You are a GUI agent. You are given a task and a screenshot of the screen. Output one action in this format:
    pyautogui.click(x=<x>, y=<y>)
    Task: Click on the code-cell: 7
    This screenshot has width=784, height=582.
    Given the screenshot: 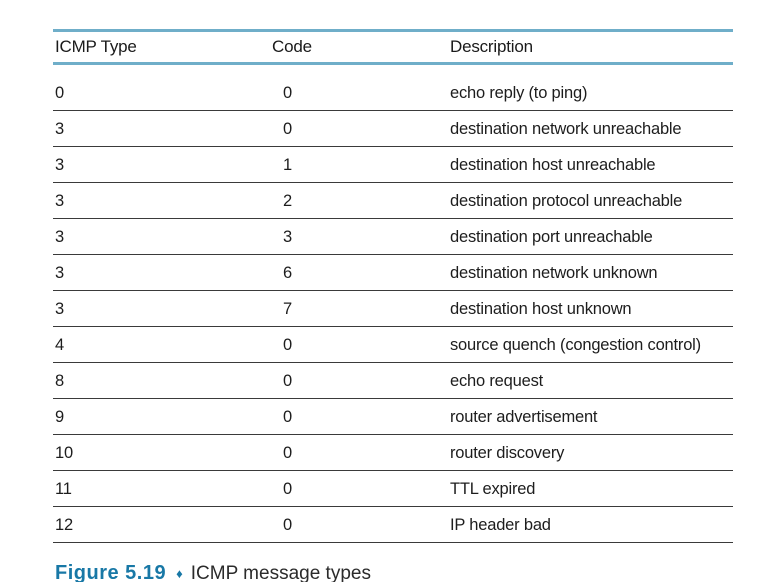 What is the action you would take?
    pyautogui.click(x=287, y=308)
    